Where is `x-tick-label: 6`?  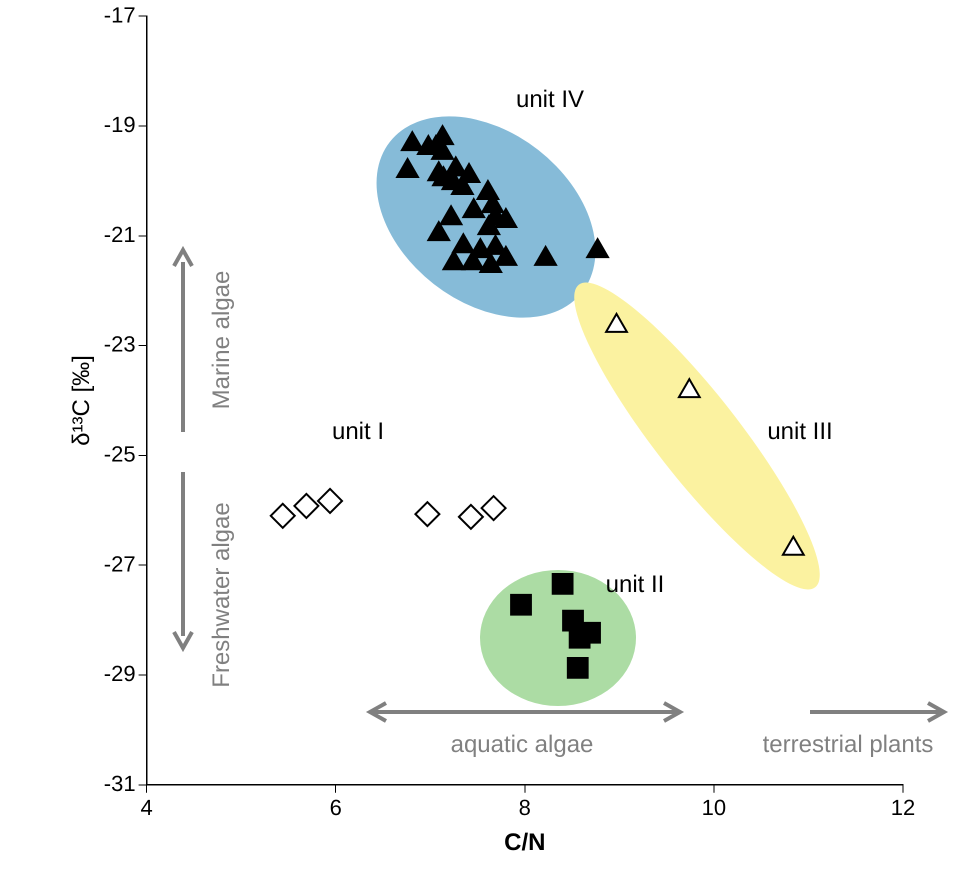 x-tick-label: 6 is located at coordinates (336, 807).